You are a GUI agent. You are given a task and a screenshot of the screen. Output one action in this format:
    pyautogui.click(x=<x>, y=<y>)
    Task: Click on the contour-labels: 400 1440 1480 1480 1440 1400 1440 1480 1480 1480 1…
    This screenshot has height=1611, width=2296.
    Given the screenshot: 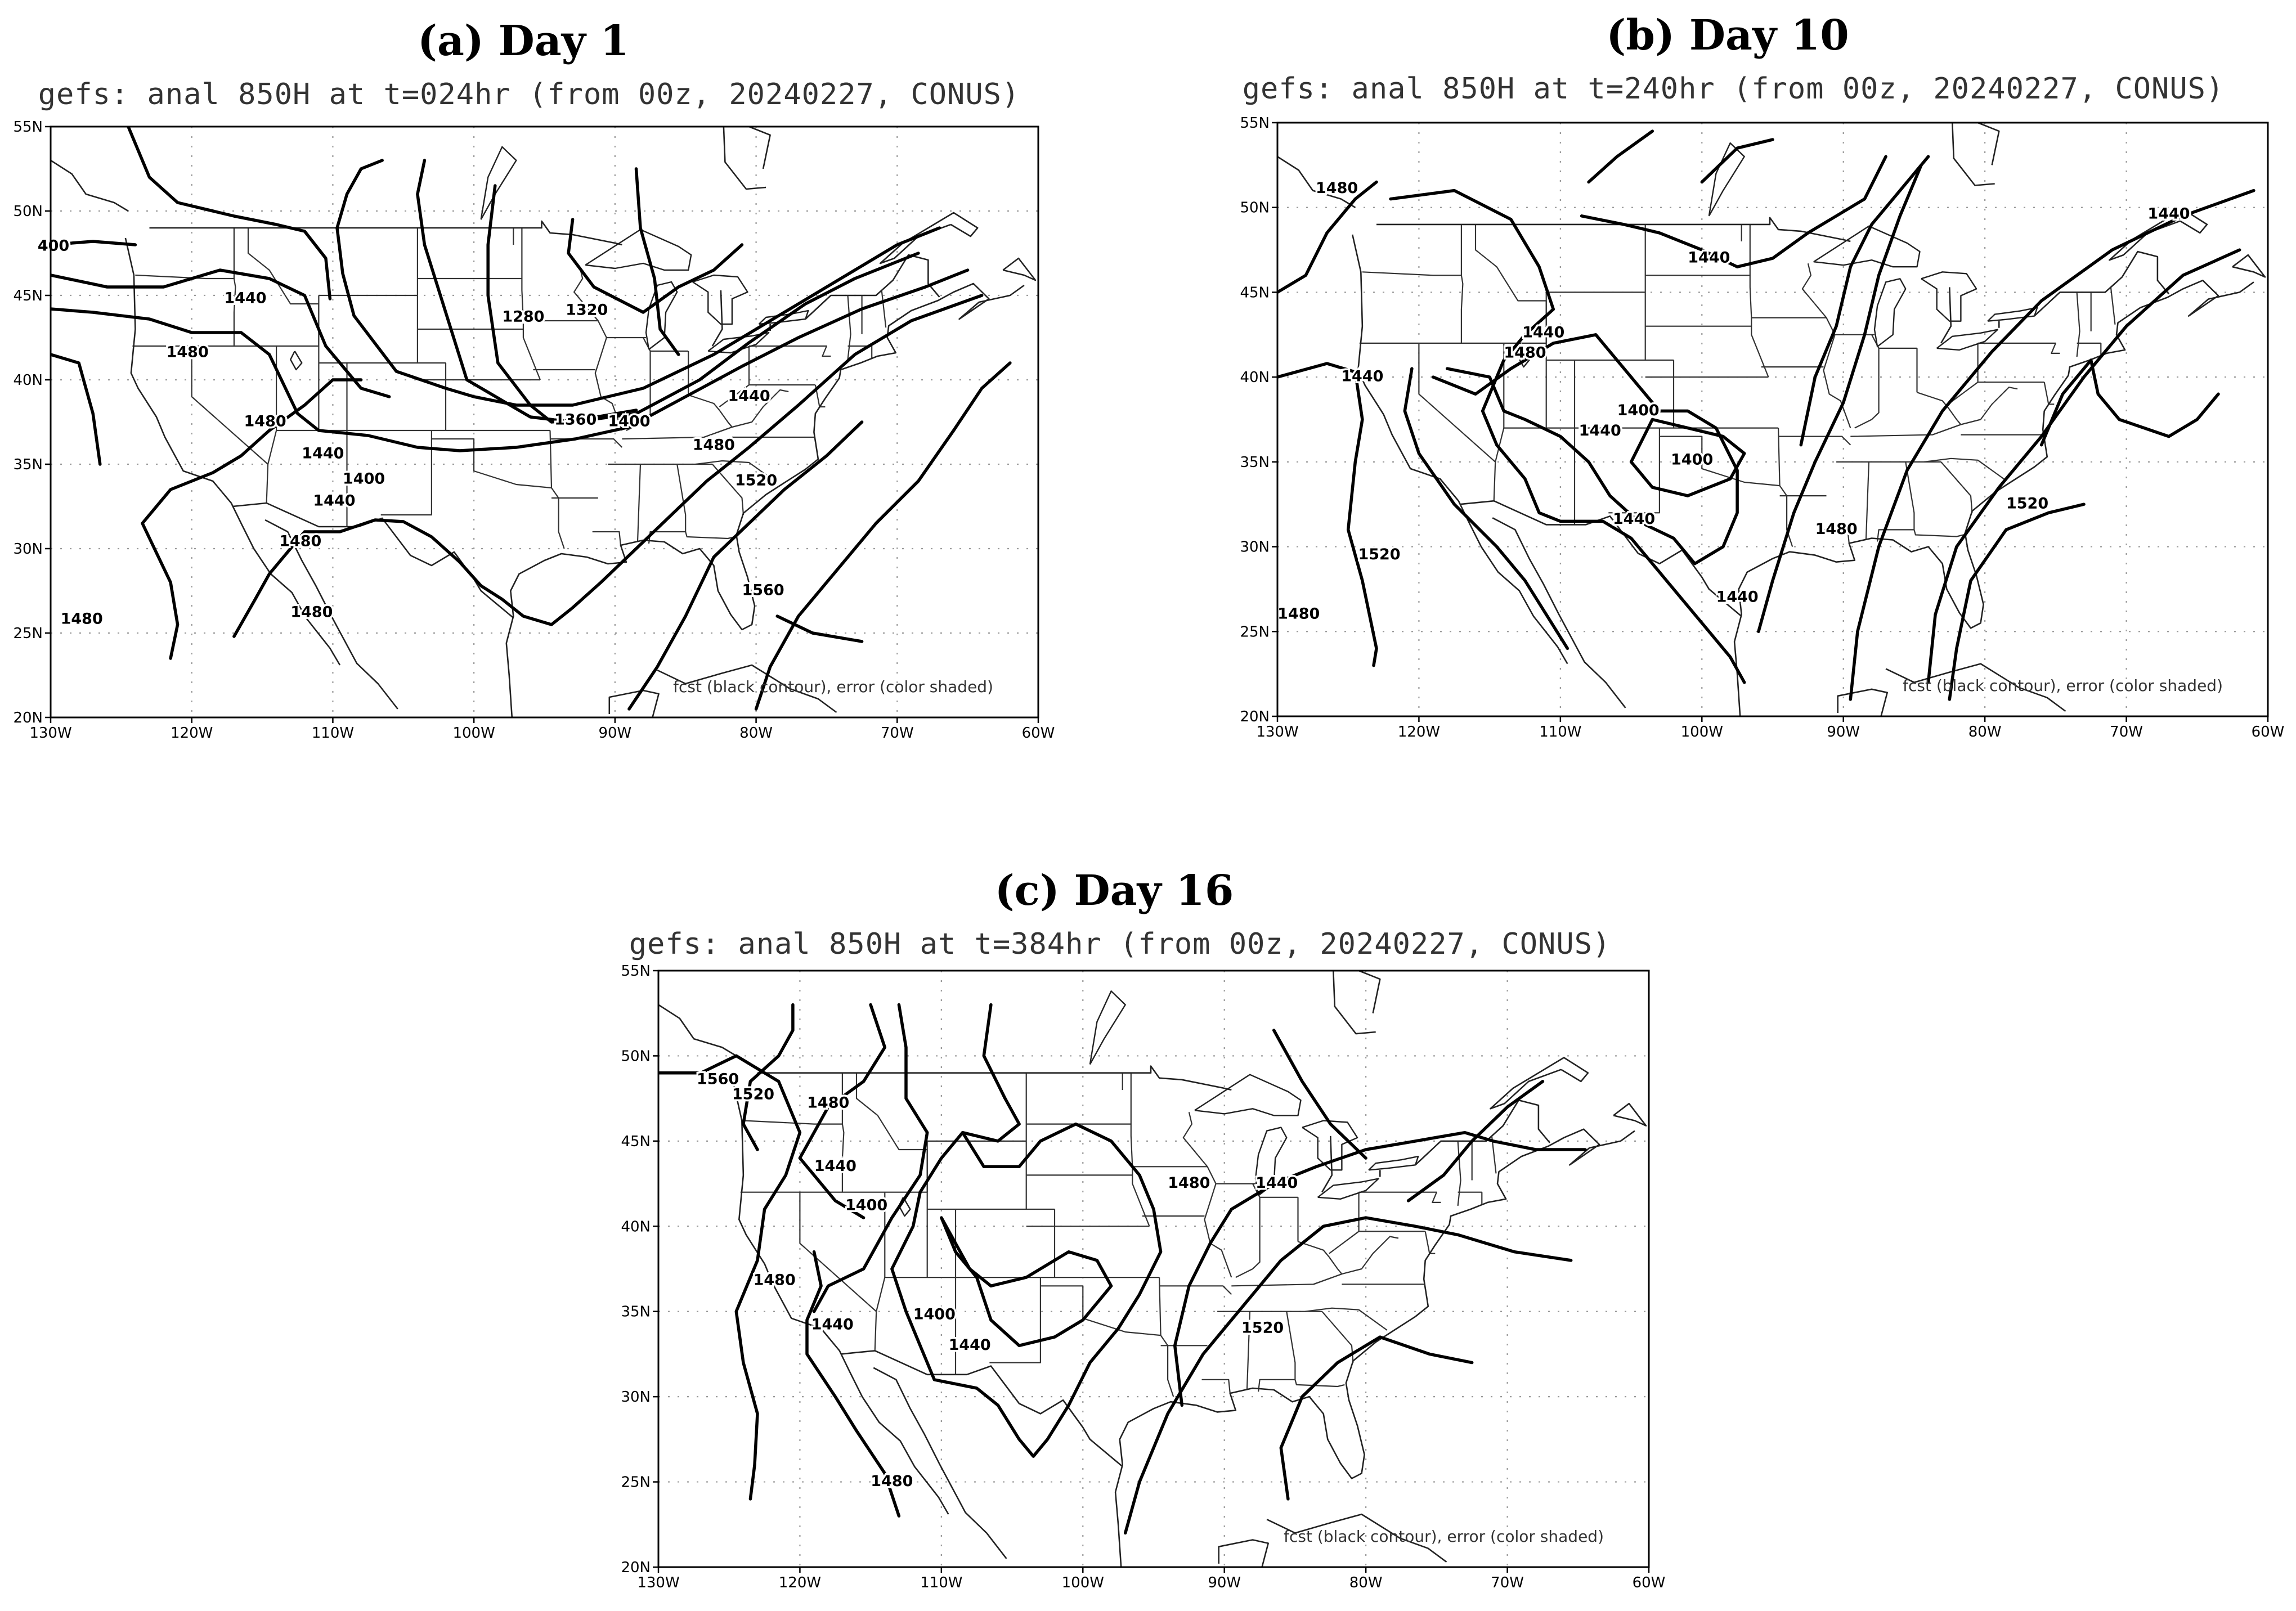 What is the action you would take?
    pyautogui.click(x=410, y=432)
    